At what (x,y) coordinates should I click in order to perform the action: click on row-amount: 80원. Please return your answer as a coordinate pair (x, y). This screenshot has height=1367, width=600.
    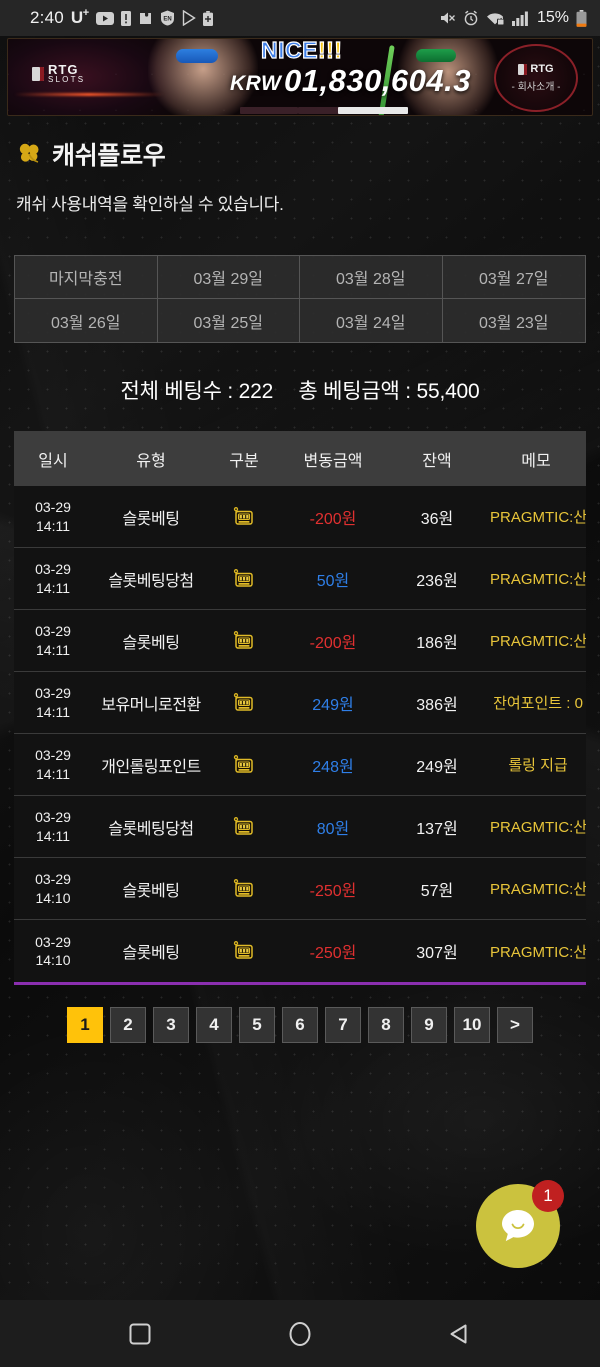
    Looking at the image, I should click on (333, 829).